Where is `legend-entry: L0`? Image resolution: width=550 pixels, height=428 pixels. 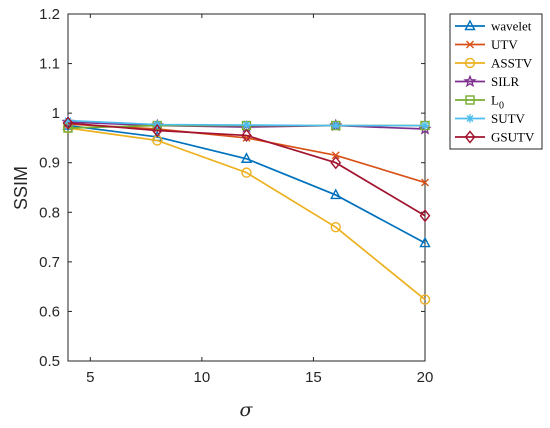
legend-entry: L0 is located at coordinates (479, 102).